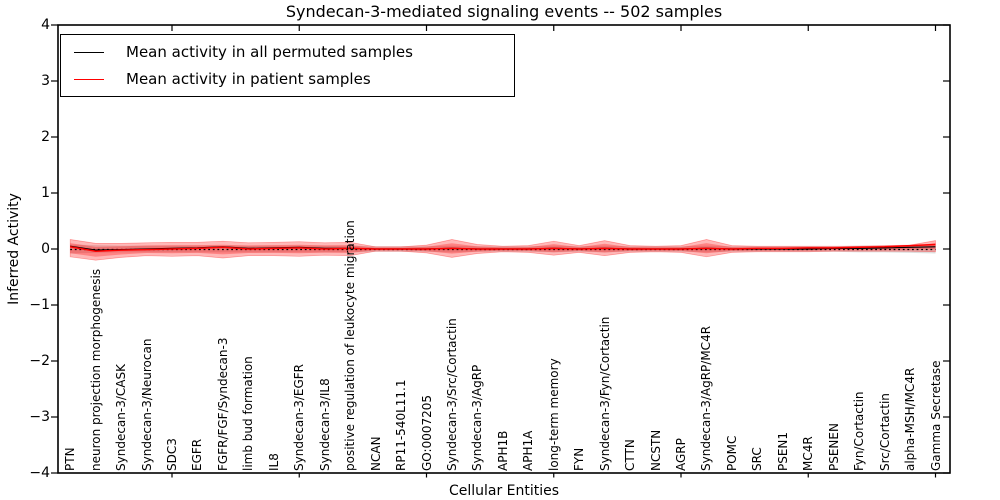  Describe the element at coordinates (172, 454) in the screenshot. I see `x-tick-label: SDC3` at that location.